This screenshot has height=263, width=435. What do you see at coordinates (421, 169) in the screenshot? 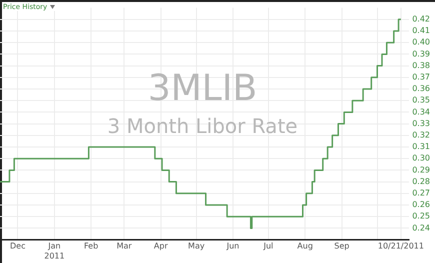
I see `y-tick-label: 0.29` at bounding box center [421, 169].